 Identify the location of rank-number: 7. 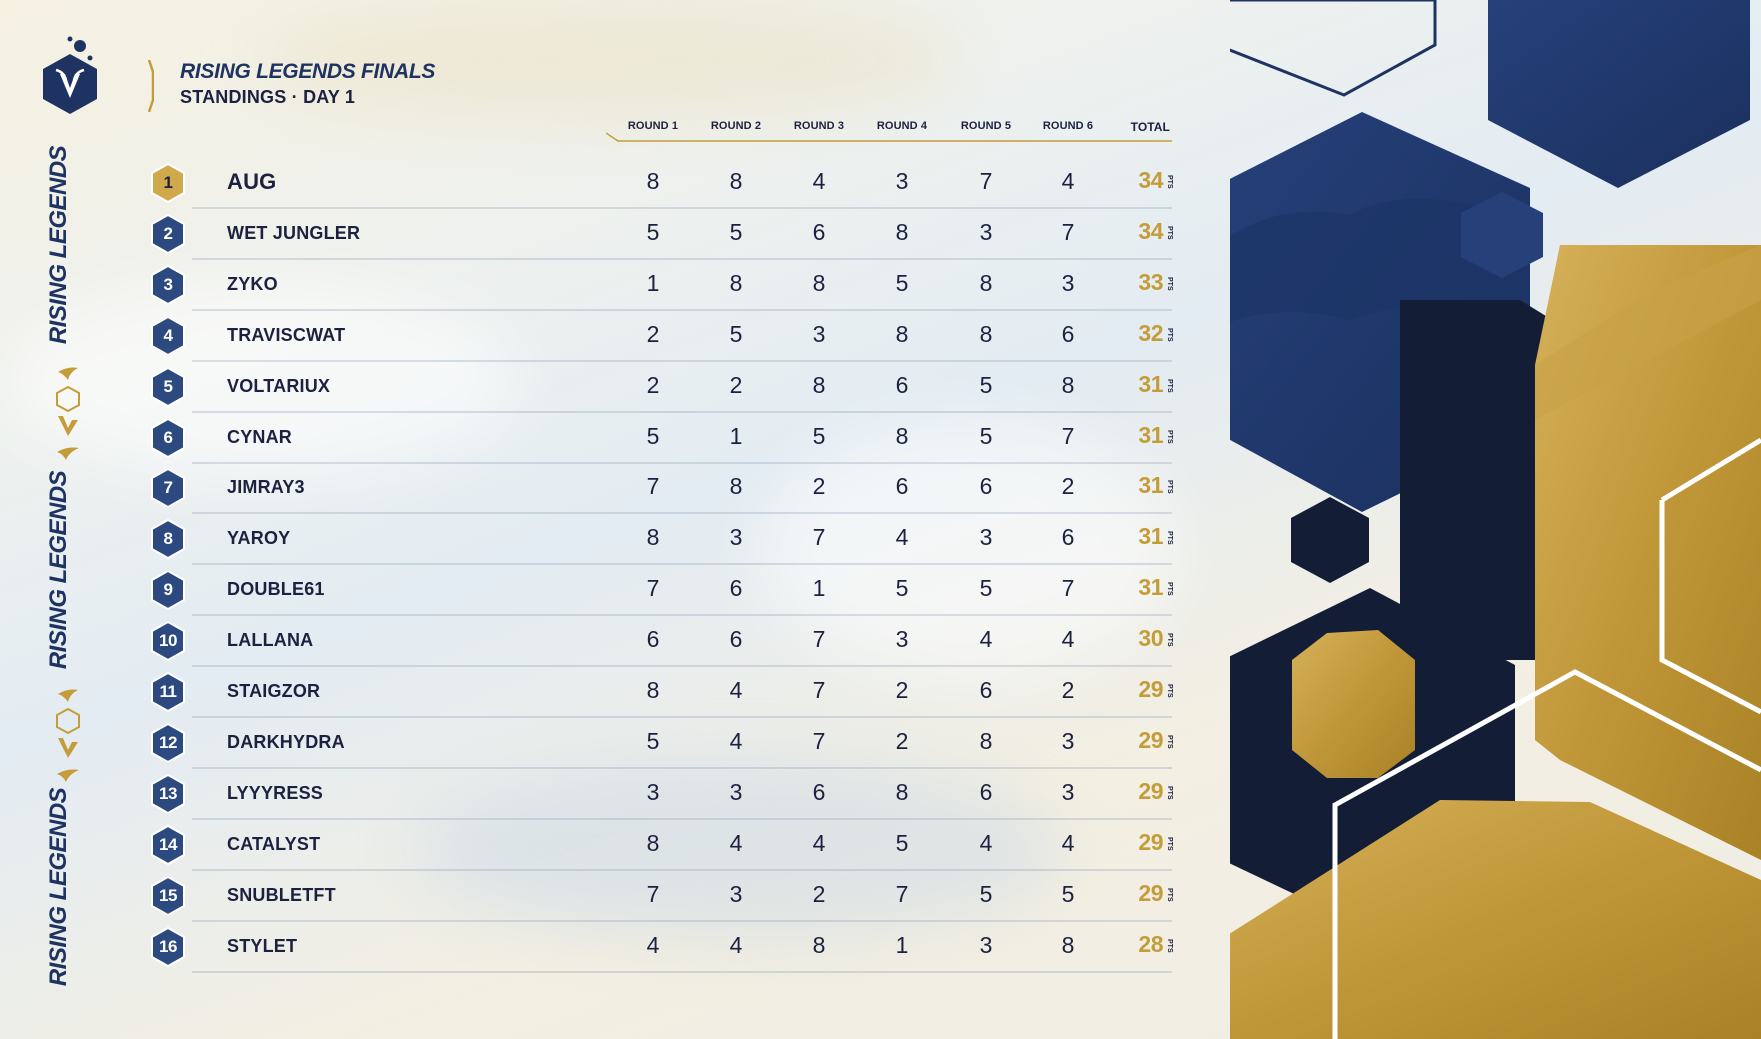
(168, 488).